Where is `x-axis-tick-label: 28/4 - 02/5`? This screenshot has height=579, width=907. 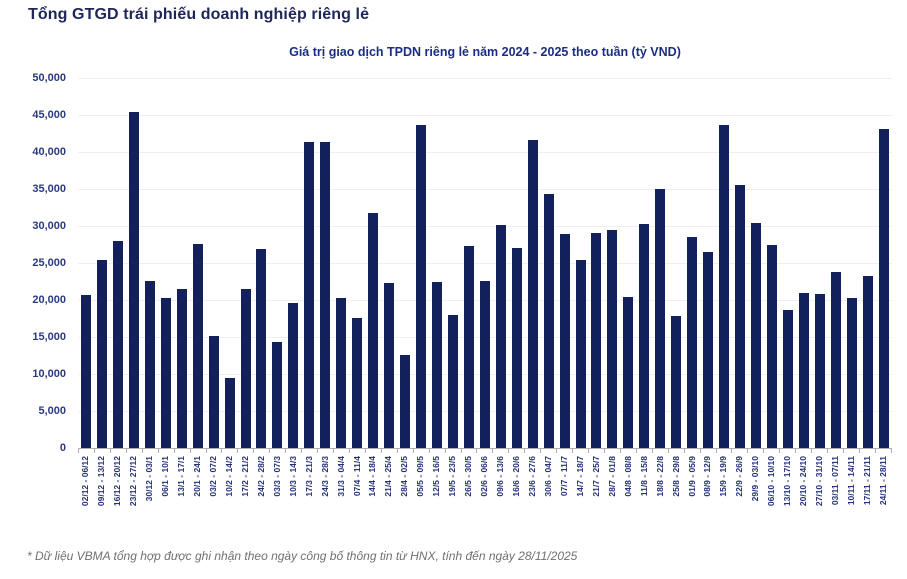 x-axis-tick-label: 28/4 - 02/5 is located at coordinates (404, 476).